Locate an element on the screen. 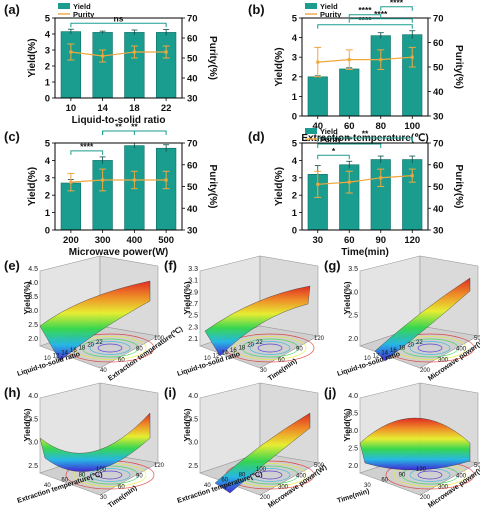  z-tick-label: 2.0 is located at coordinates (353, 339).